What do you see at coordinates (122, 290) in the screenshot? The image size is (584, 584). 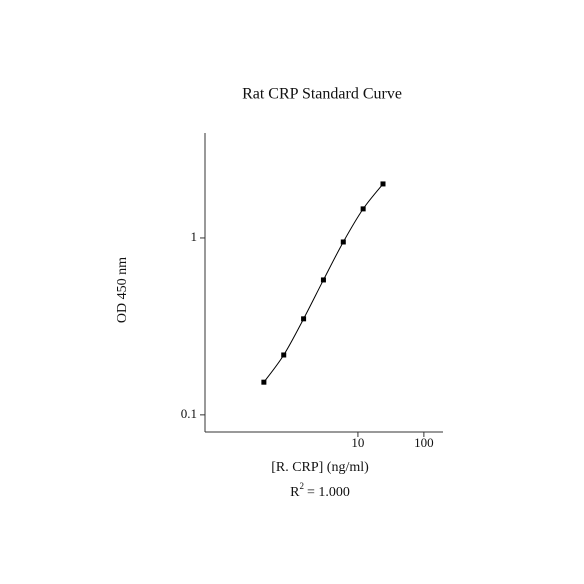 I see `y-axis-label: OD 450 nm` at bounding box center [122, 290].